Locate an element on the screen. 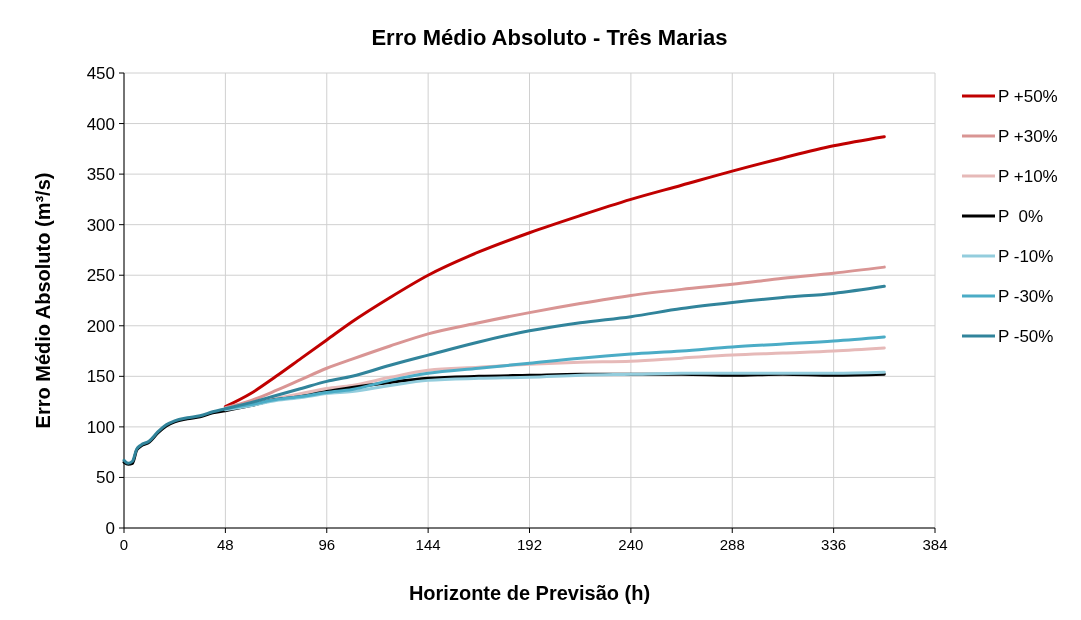 The height and width of the screenshot is (620, 1081). x-tick-label: 336 is located at coordinates (834, 544).